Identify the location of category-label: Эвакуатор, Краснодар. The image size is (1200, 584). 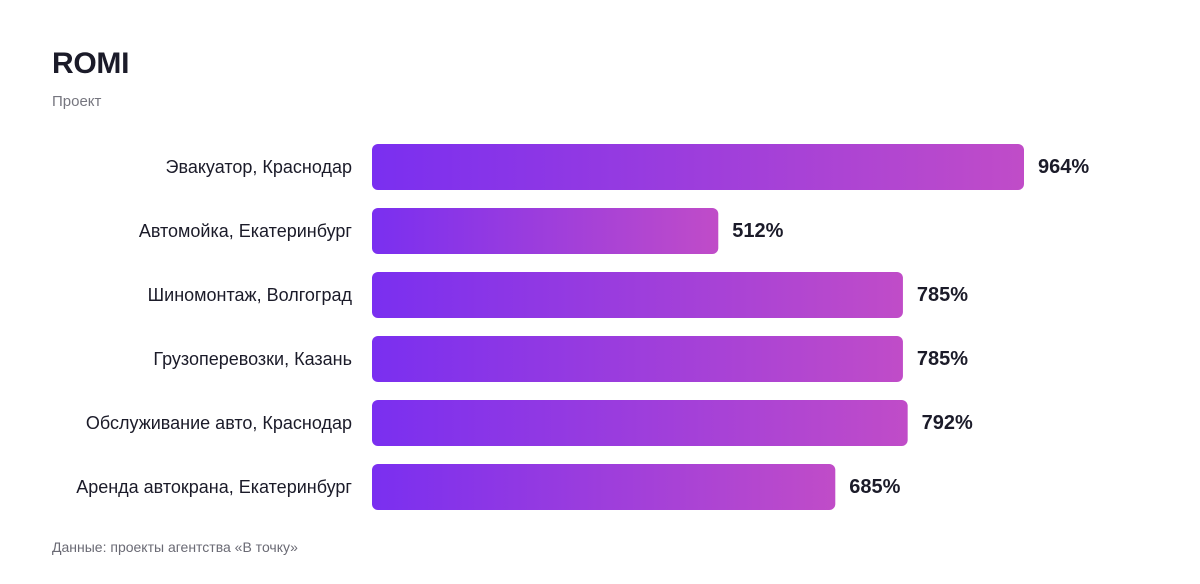
(259, 167).